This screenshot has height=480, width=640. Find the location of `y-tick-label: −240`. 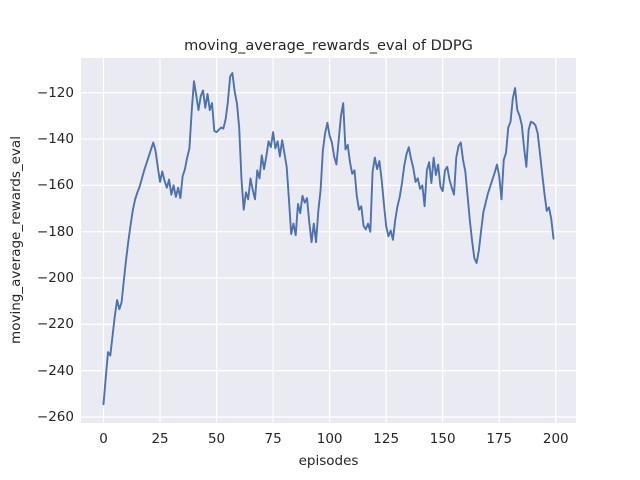

y-tick-label: −240 is located at coordinates (55, 370).